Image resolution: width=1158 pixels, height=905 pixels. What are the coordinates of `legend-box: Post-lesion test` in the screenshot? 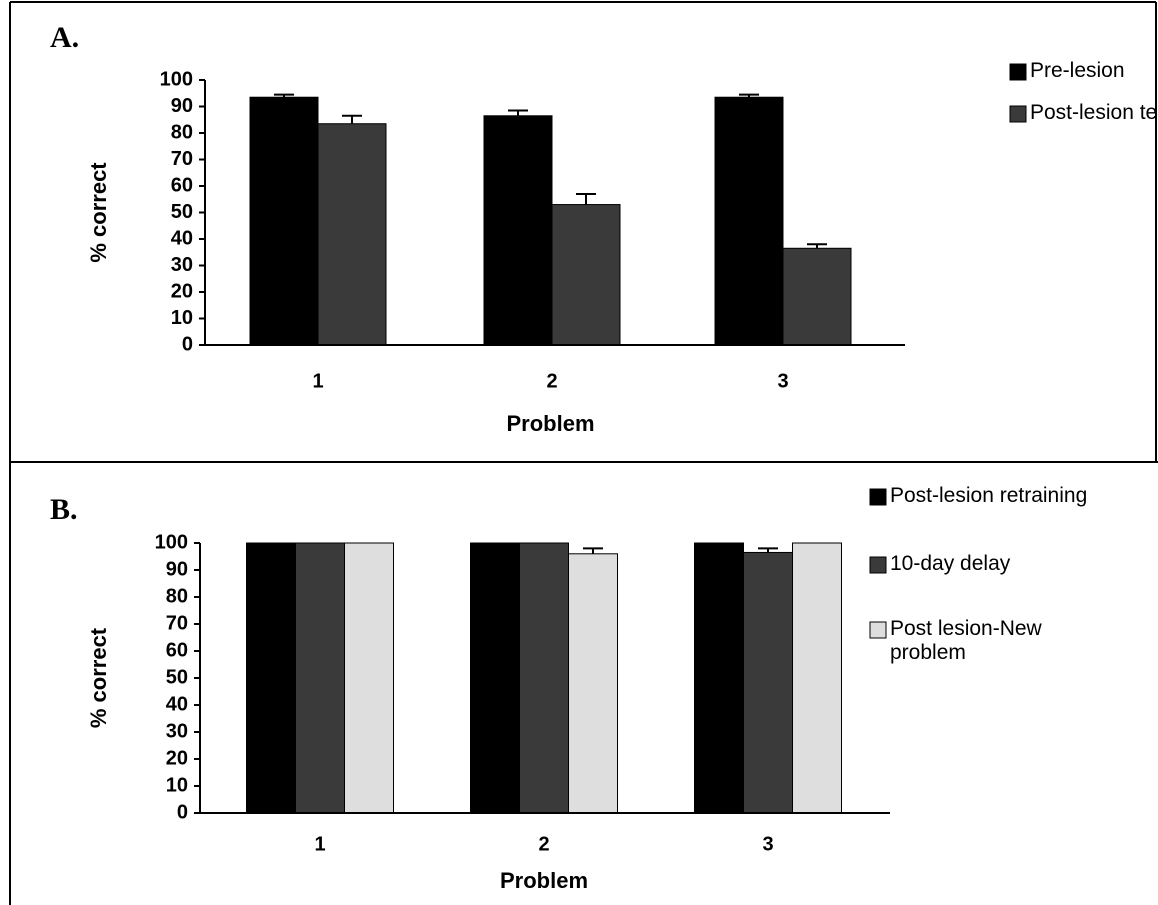 It's located at (1094, 112).